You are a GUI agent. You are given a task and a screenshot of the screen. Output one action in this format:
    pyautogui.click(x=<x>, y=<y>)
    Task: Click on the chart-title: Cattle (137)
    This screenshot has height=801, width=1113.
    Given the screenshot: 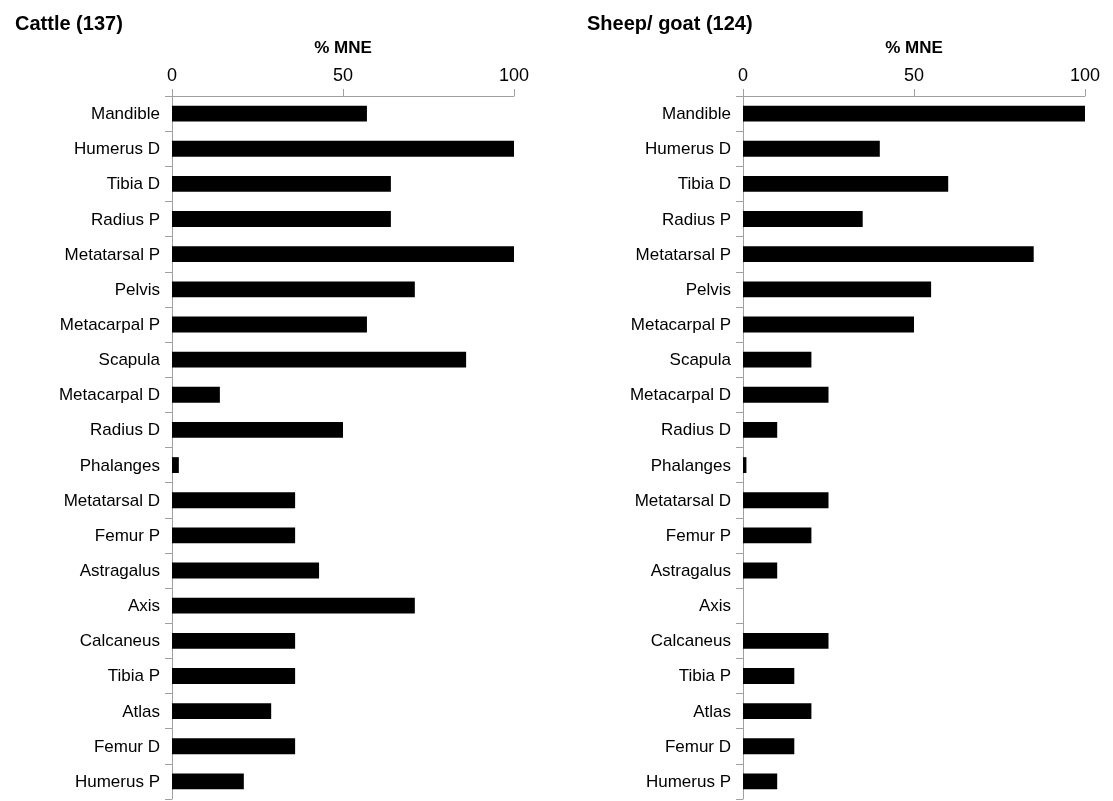 What is the action you would take?
    pyautogui.click(x=69, y=23)
    